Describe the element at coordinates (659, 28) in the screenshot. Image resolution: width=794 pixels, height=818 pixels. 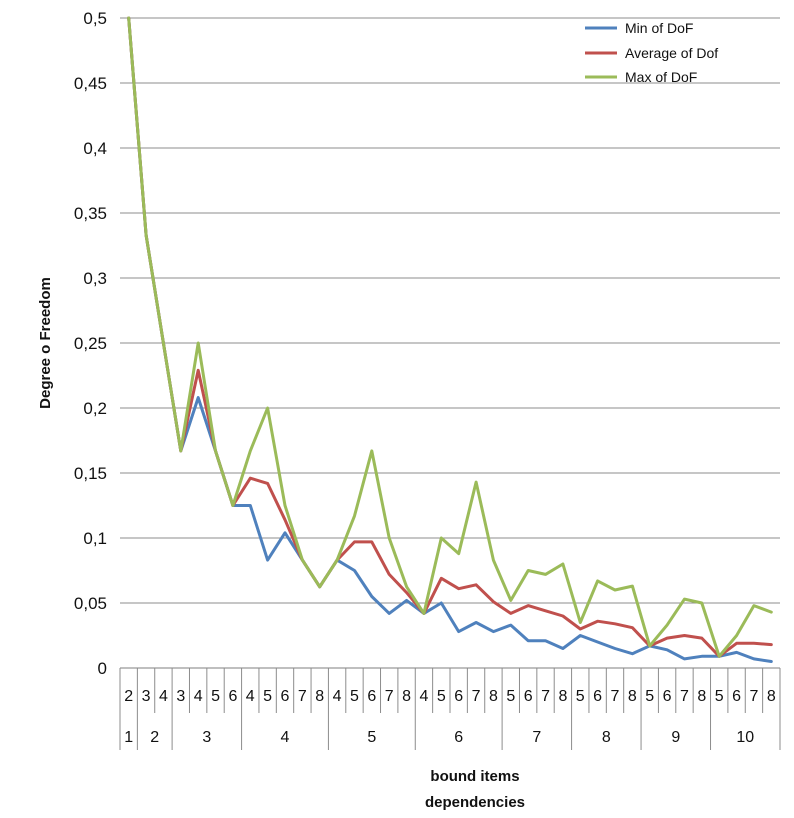
I see `legend-label-min: Min of DoF` at that location.